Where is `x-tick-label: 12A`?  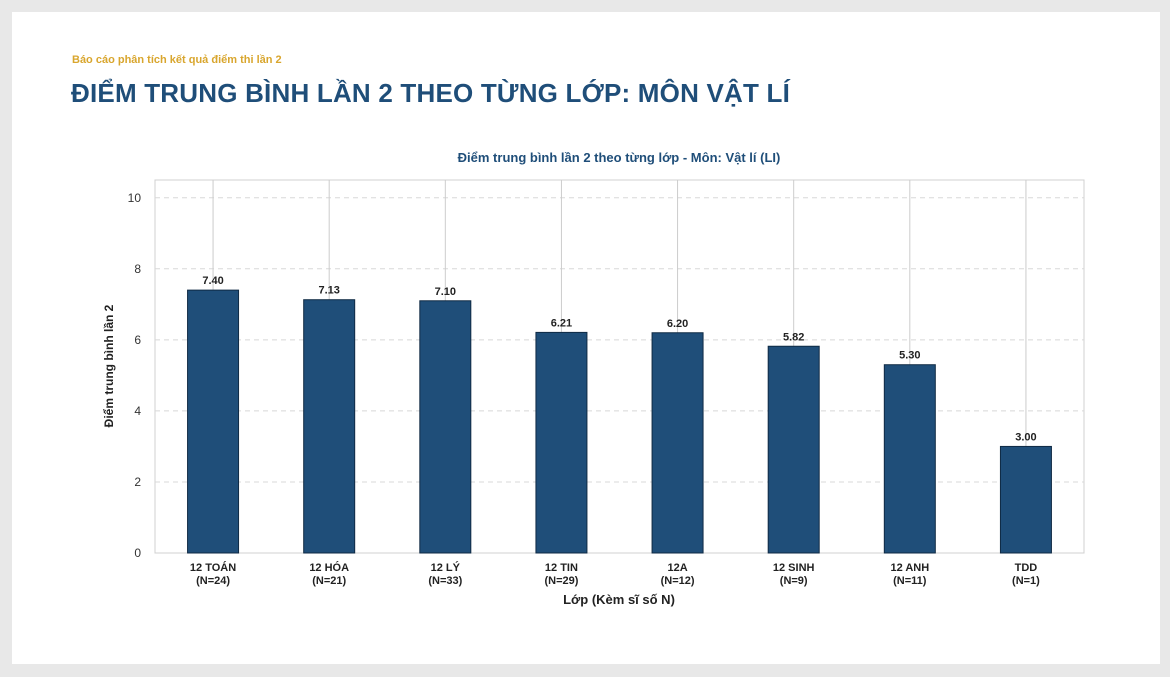 x-tick-label: 12A is located at coordinates (677, 568).